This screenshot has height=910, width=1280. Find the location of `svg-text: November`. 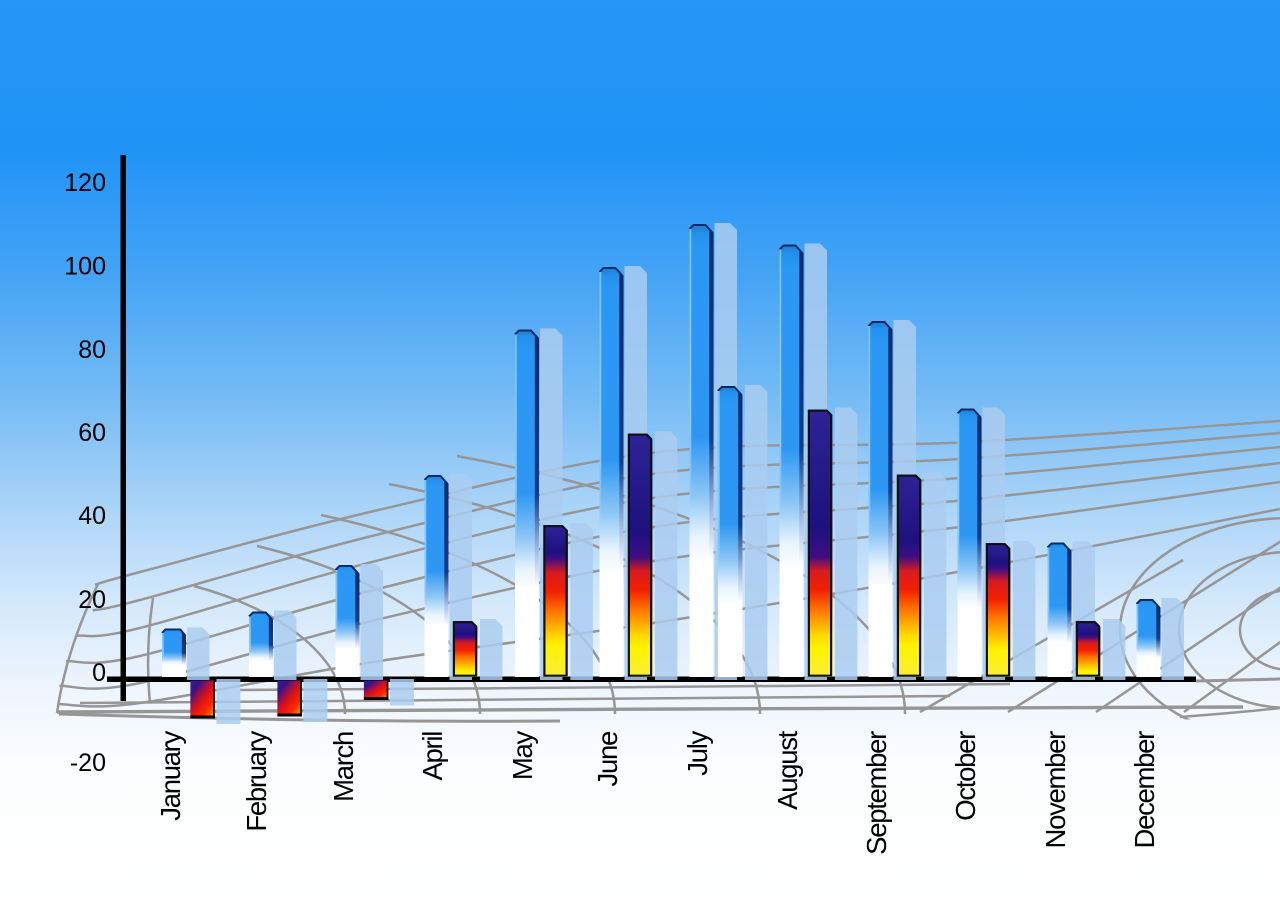

svg-text: November is located at coordinates (1055, 790).